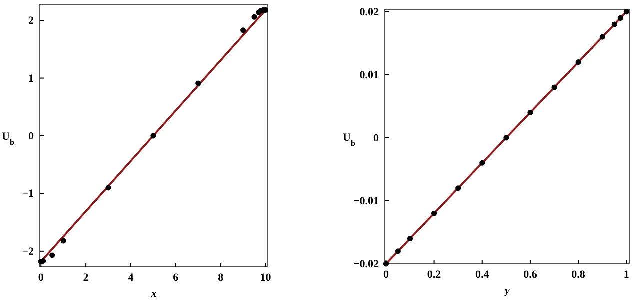 This screenshot has height=305, width=633. What do you see at coordinates (221, 278) in the screenshot?
I see `x-tick-label: 8` at bounding box center [221, 278].